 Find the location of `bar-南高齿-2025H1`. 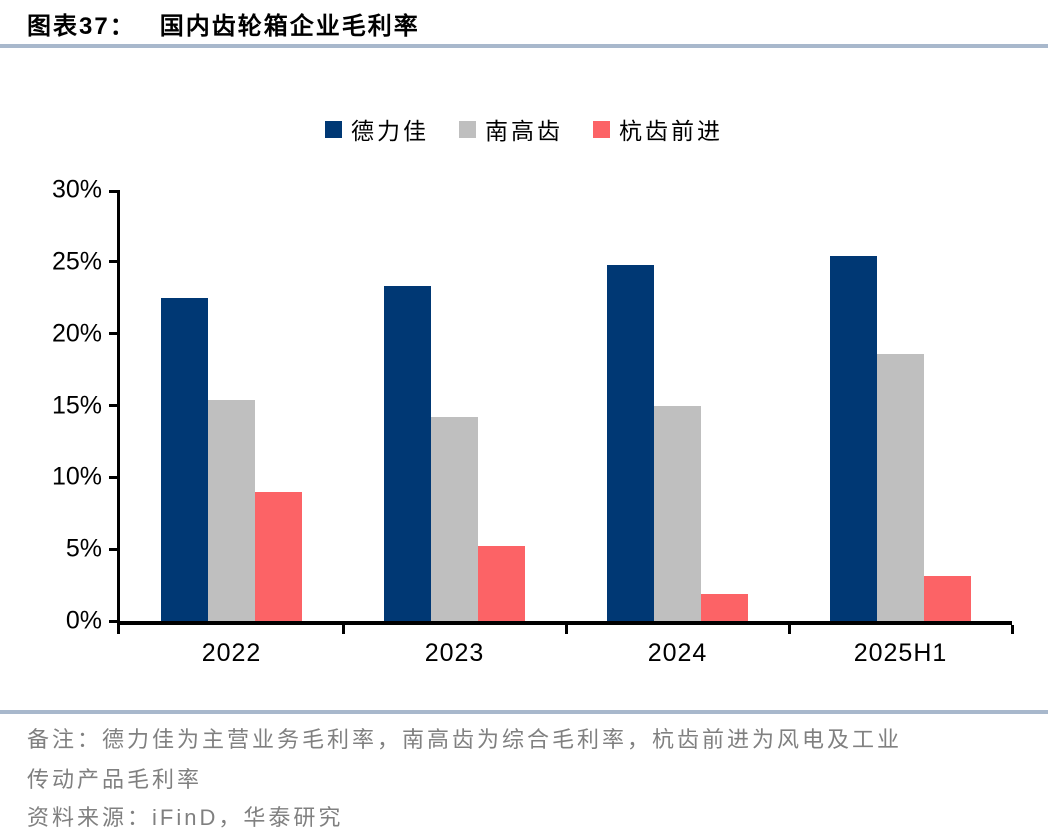

bar-南高齿-2025H1 is located at coordinates (900, 487).